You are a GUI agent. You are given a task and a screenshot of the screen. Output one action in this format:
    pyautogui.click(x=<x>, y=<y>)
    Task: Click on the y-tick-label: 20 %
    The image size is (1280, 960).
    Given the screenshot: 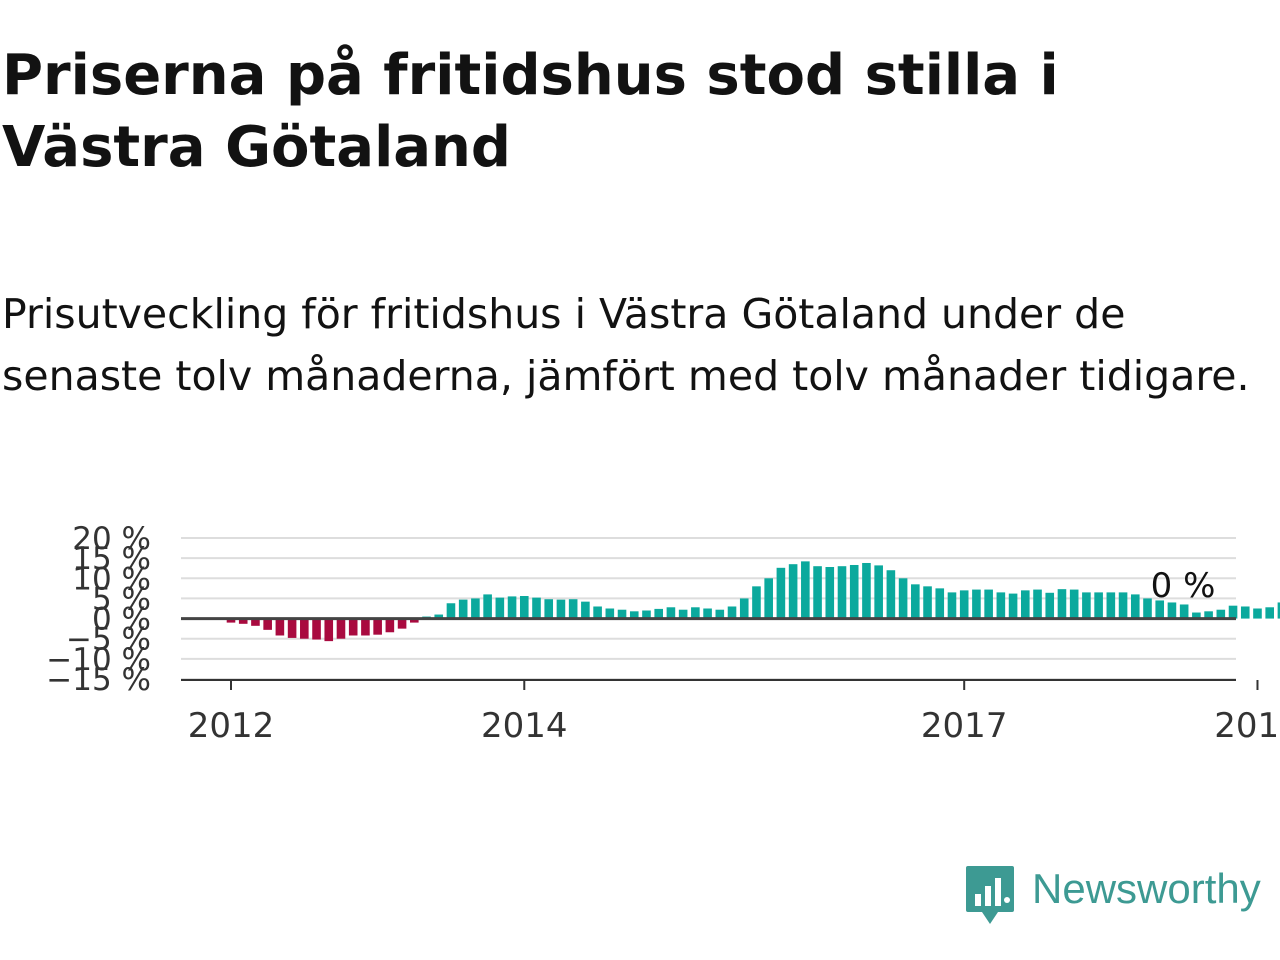 What is the action you would take?
    pyautogui.click(x=111, y=539)
    